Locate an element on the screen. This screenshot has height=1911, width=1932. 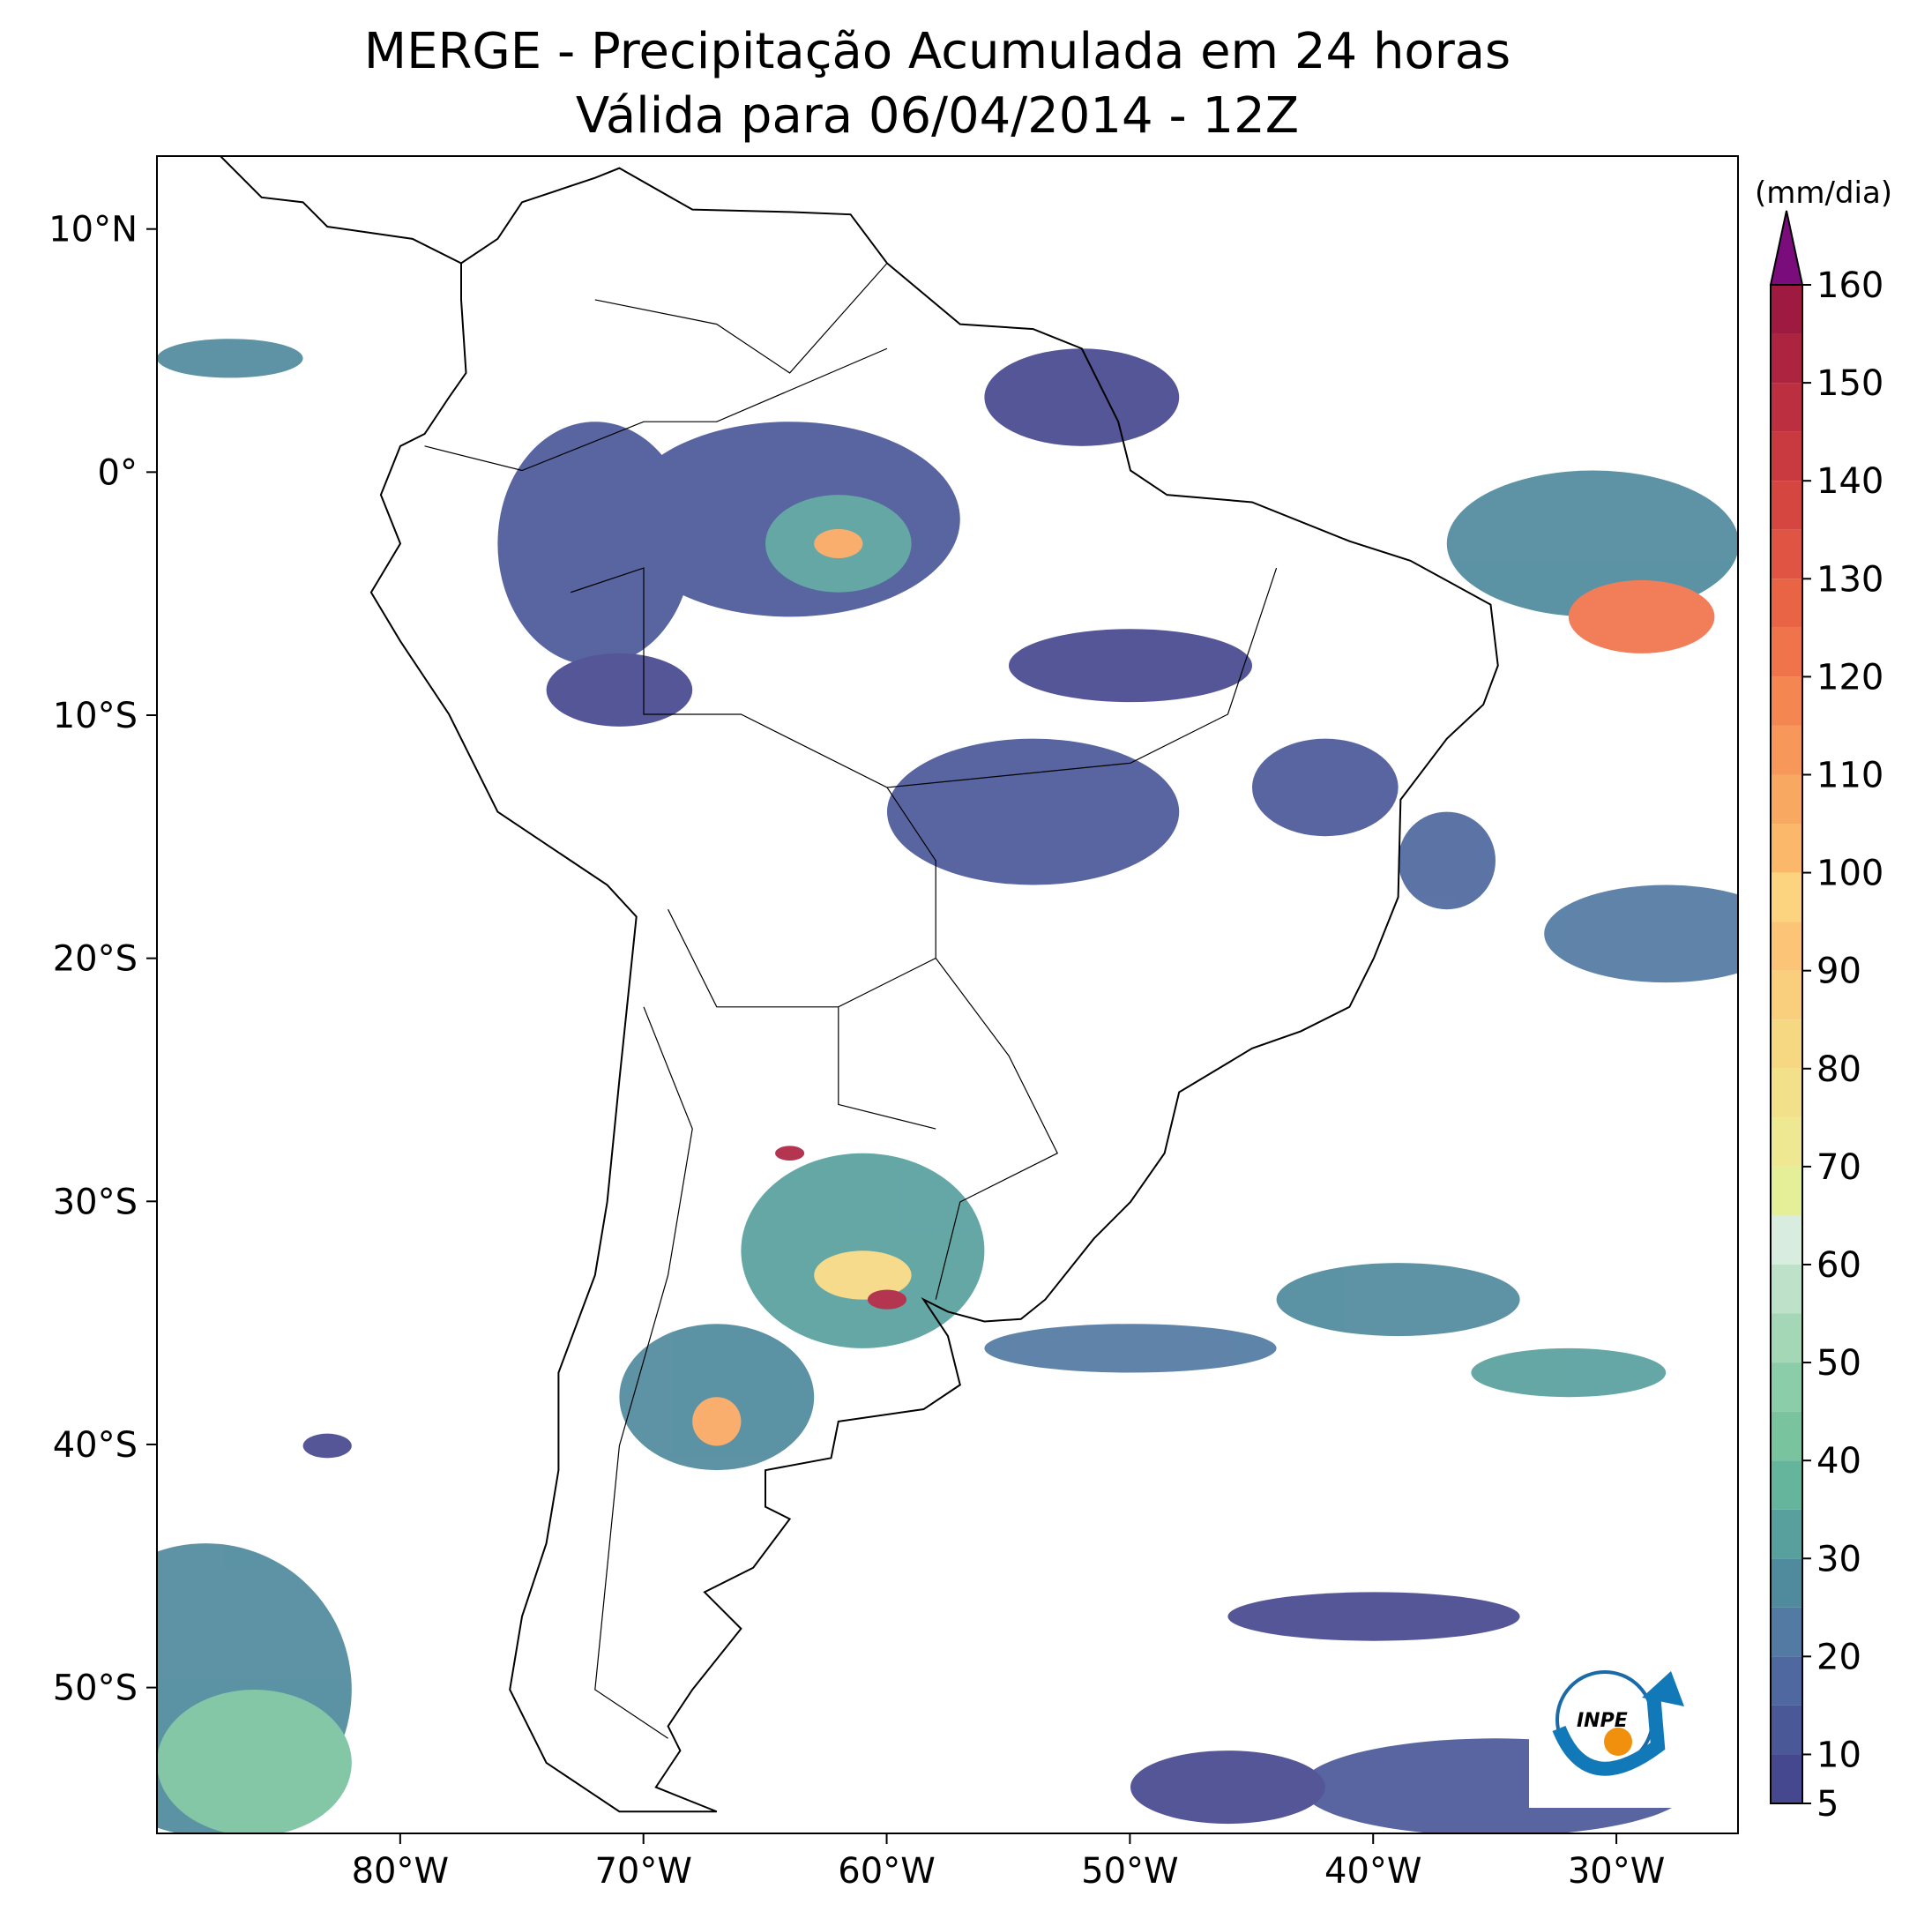
x-tick-label: 60°W is located at coordinates (886, 1872).